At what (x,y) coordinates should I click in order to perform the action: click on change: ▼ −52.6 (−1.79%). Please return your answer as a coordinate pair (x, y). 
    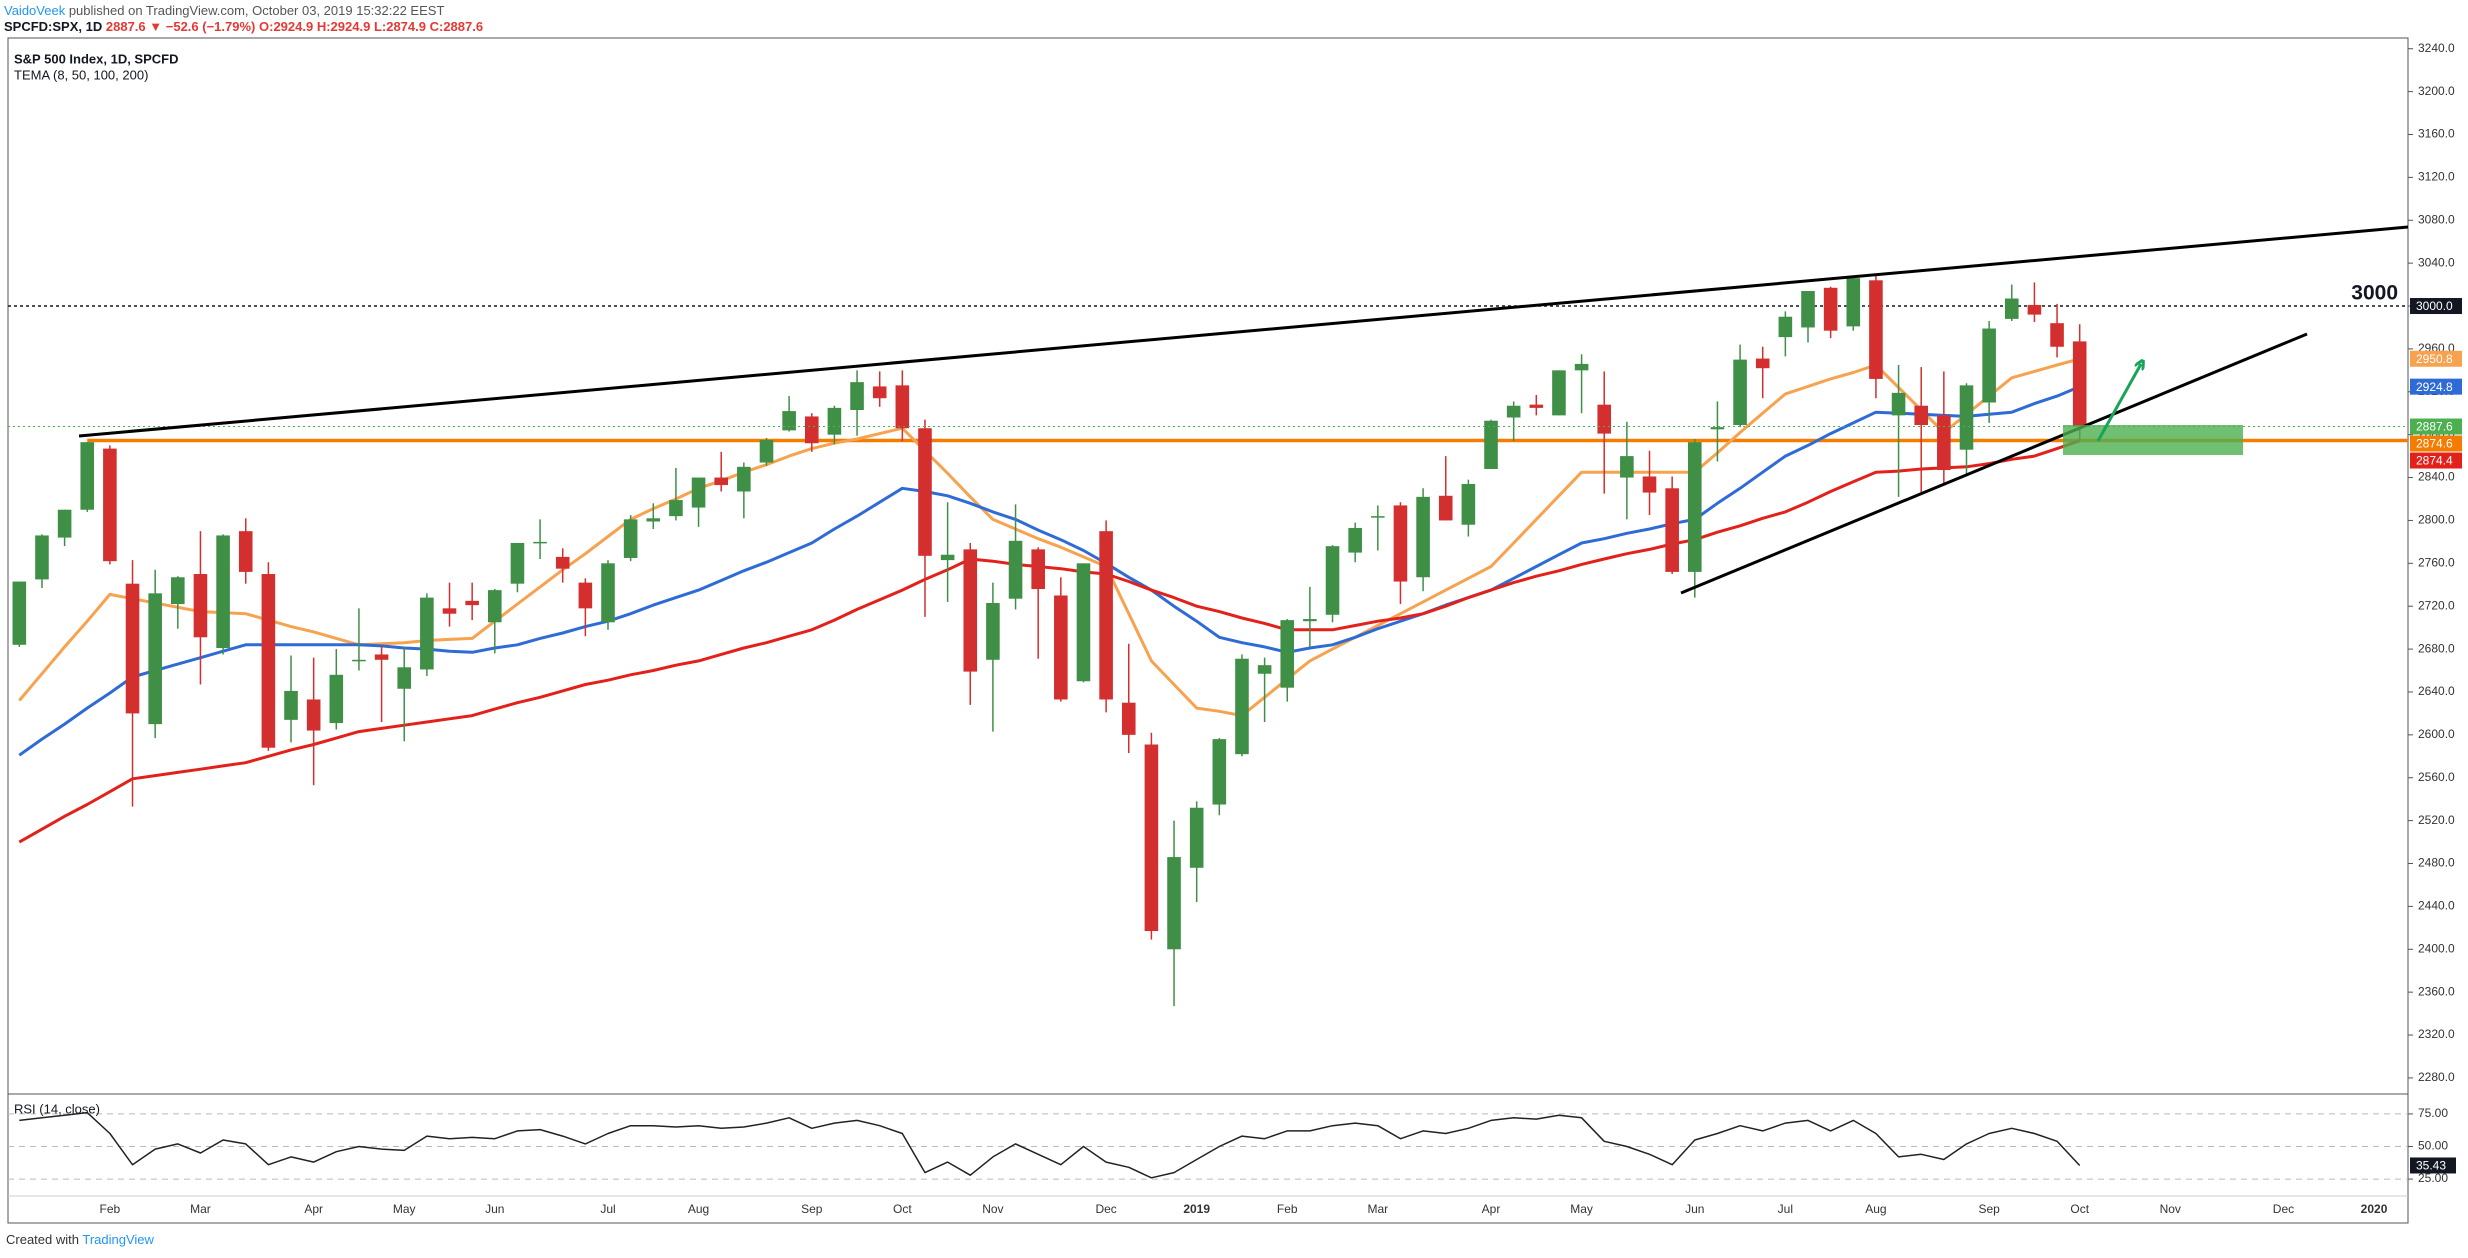
    Looking at the image, I should click on (202, 26).